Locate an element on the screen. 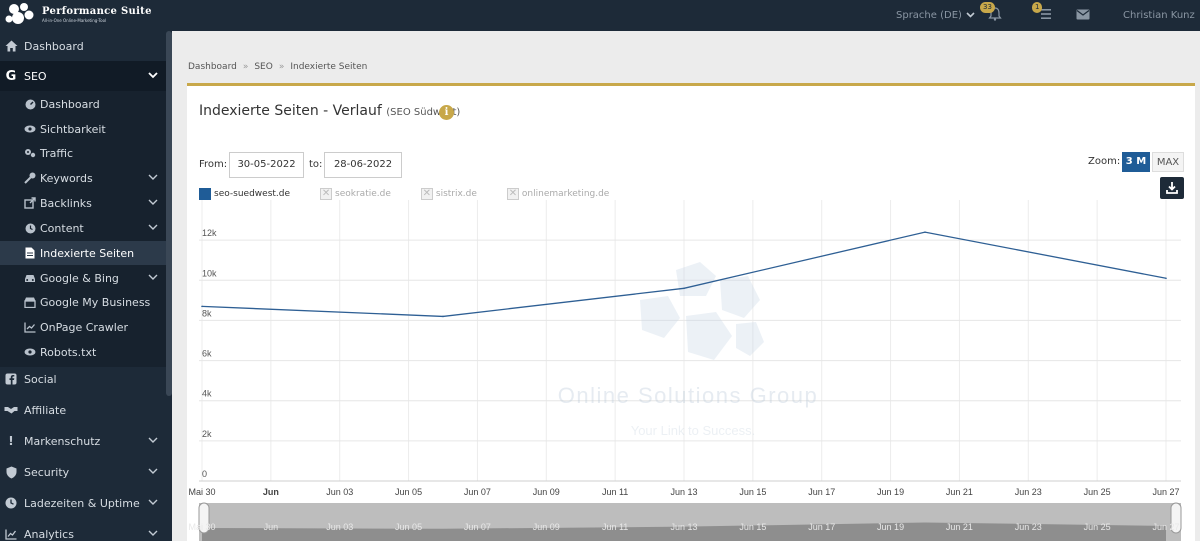  breadcrumb-link-dashboard: Dashboard is located at coordinates (212, 67).